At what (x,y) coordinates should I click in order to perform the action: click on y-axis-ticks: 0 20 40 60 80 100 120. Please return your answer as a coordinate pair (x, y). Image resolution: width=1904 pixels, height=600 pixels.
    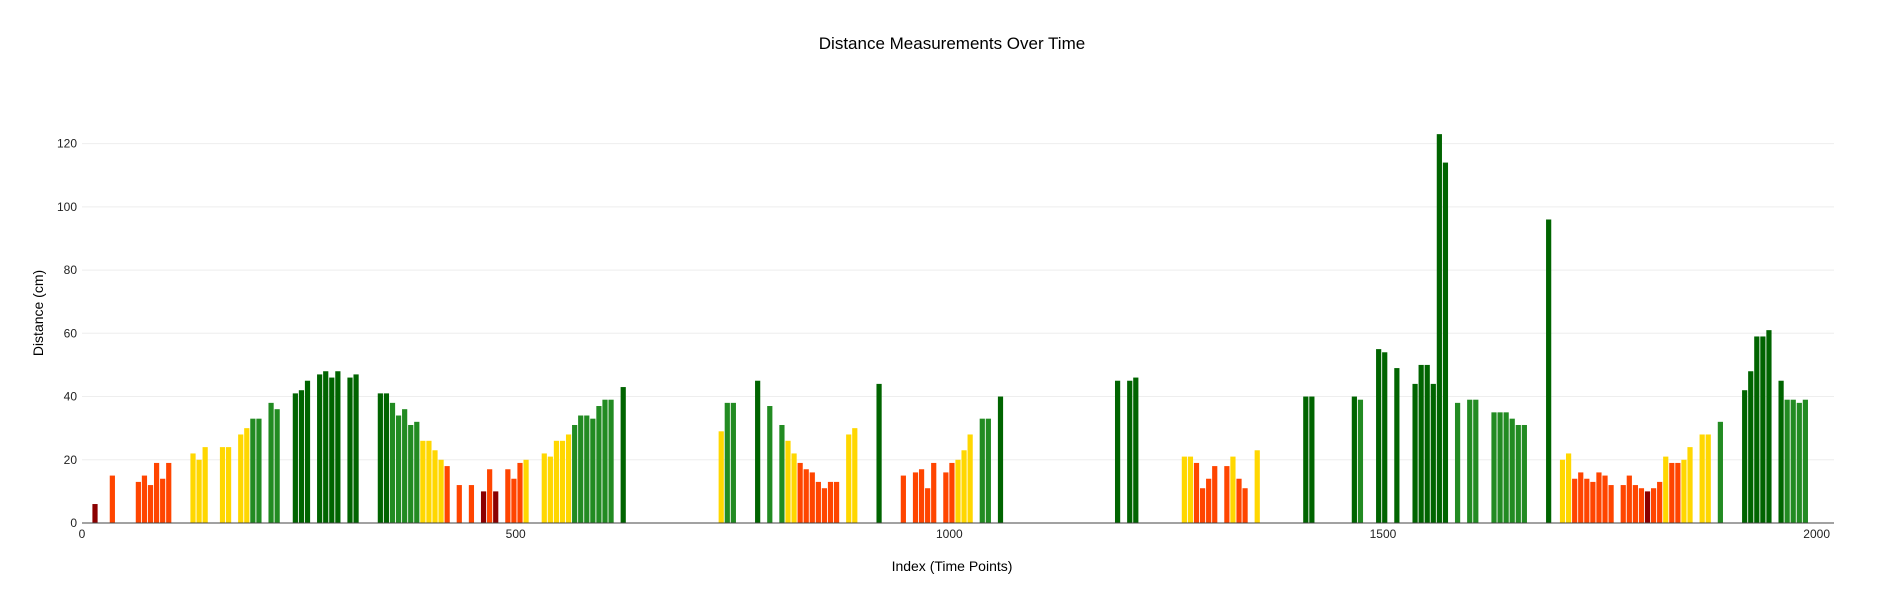
    Looking at the image, I should click on (67, 333).